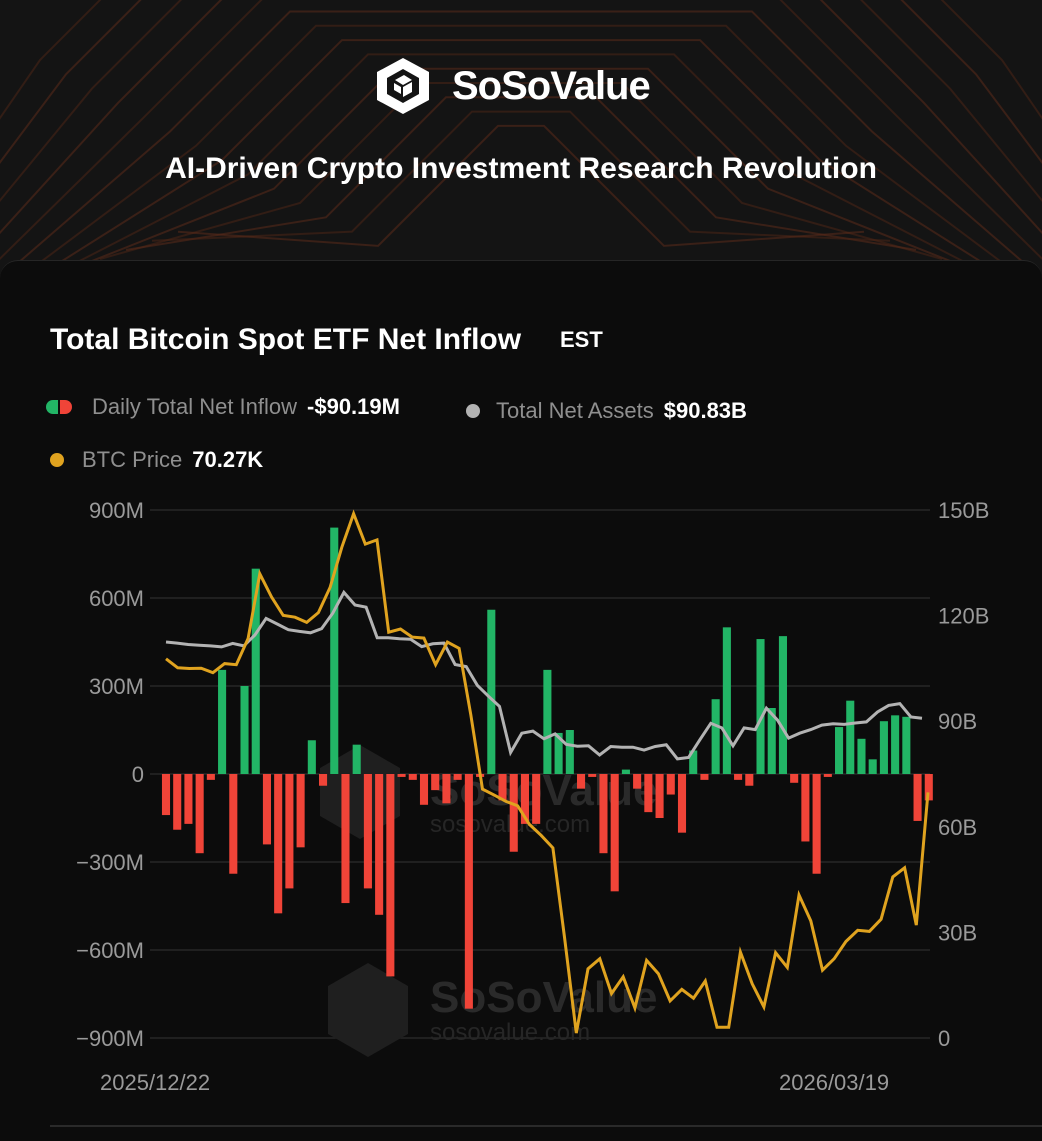 Image resolution: width=1042 pixels, height=1141 pixels. I want to click on left-tick-label: −300M, so click(110, 862).